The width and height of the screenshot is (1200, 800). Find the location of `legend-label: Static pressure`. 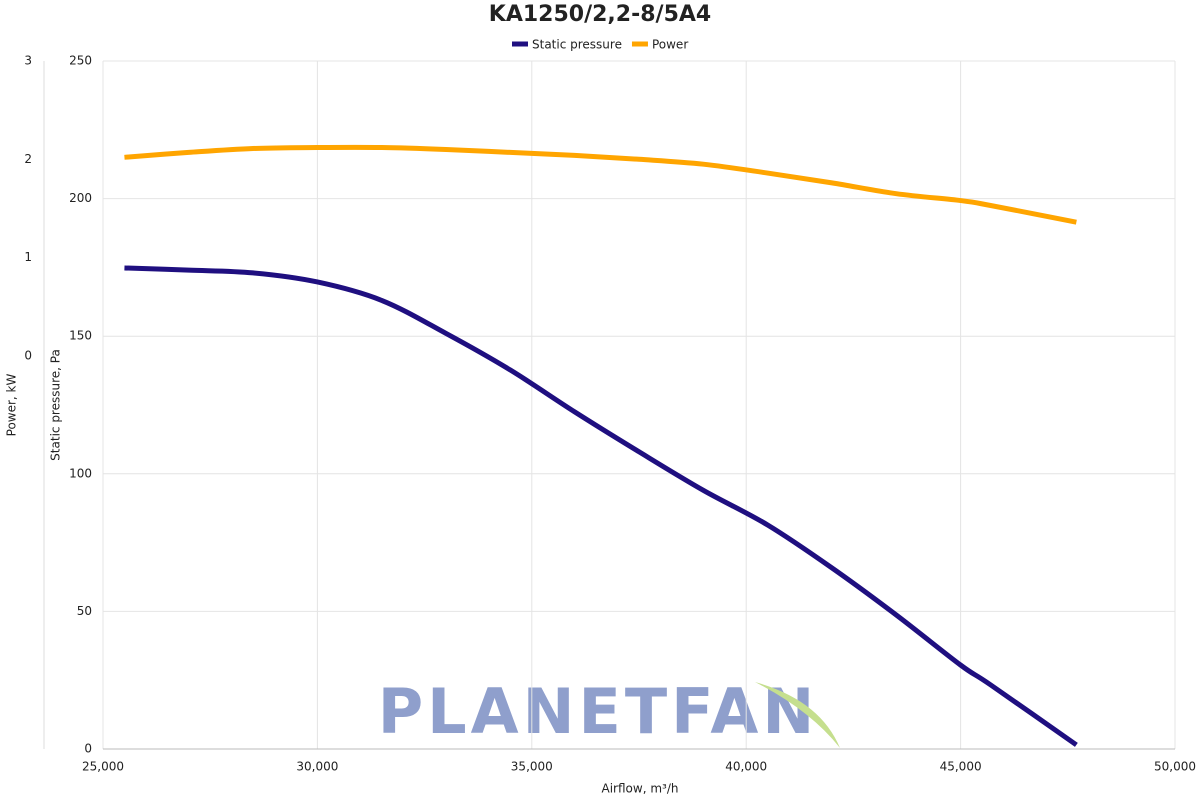

legend-label: Static pressure is located at coordinates (577, 45).